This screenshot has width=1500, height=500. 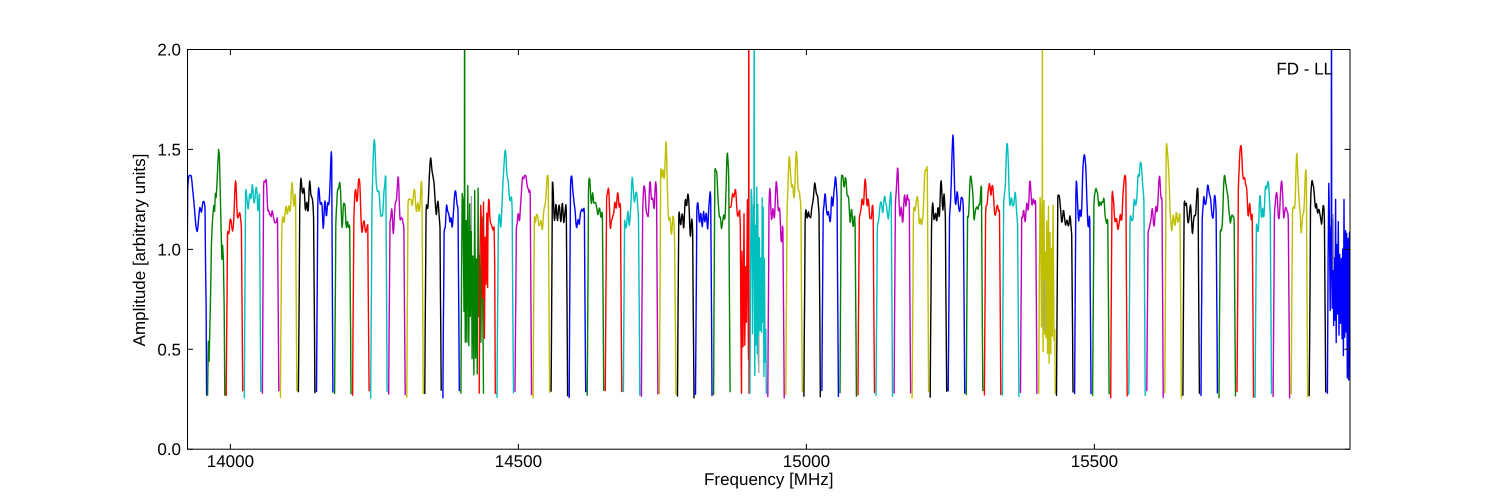 I want to click on svg-text: 0.0, so click(x=169, y=449).